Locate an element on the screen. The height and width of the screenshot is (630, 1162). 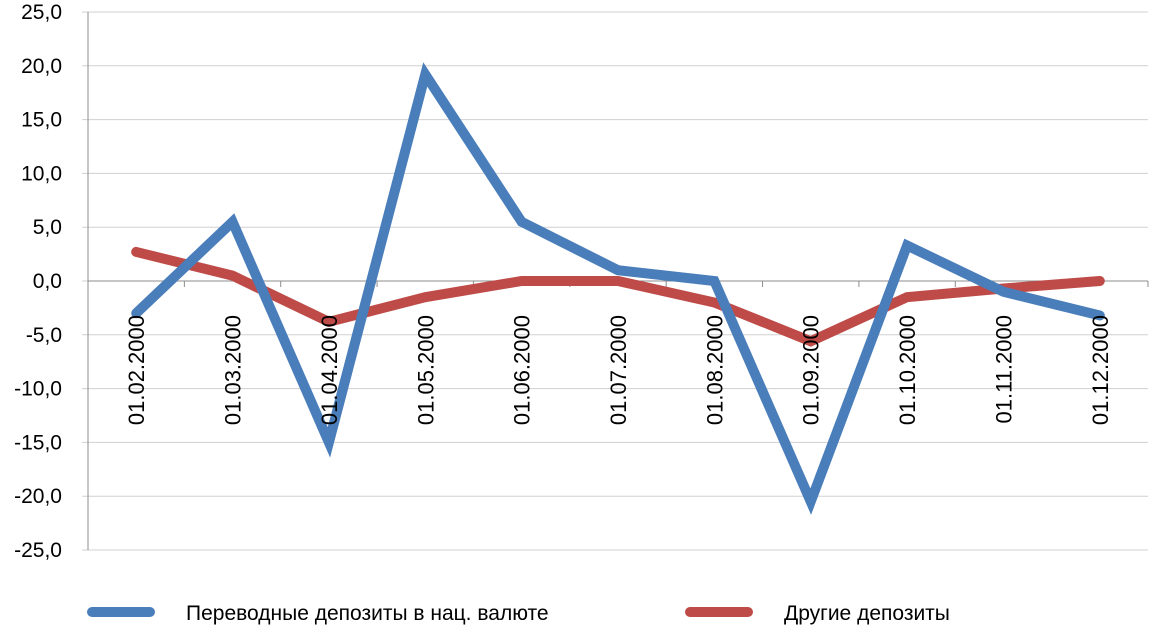
x-category-label: 01.10.2000 is located at coordinates (907, 370).